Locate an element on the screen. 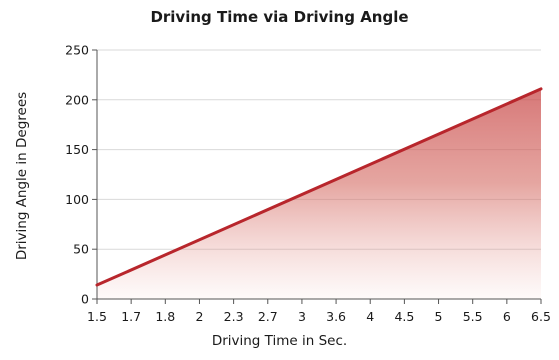 This screenshot has width=559, height=360. y-tick-label: 200 is located at coordinates (77, 99).